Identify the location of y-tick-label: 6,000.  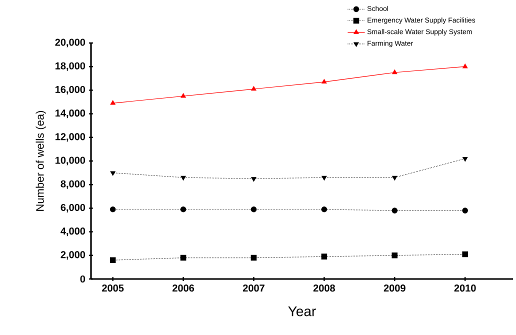
(73, 208).